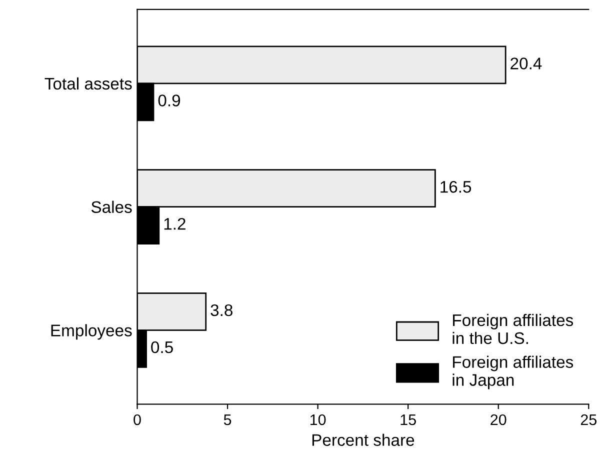  What do you see at coordinates (175, 224) in the screenshot?
I see `data-label: 1.2` at bounding box center [175, 224].